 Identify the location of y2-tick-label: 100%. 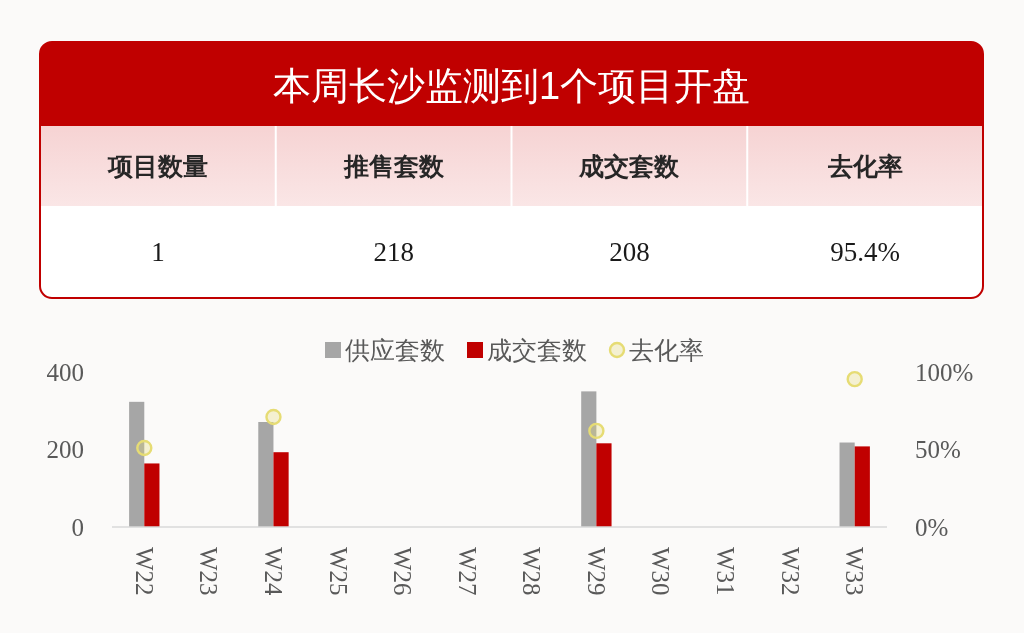
(944, 372).